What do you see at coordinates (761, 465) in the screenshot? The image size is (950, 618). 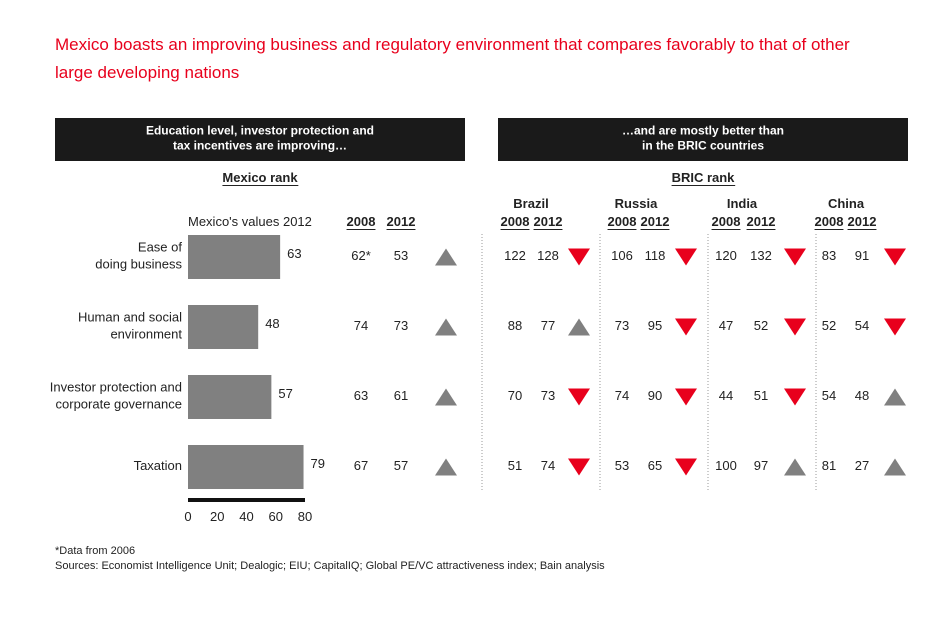 I see `rank-value: 97` at bounding box center [761, 465].